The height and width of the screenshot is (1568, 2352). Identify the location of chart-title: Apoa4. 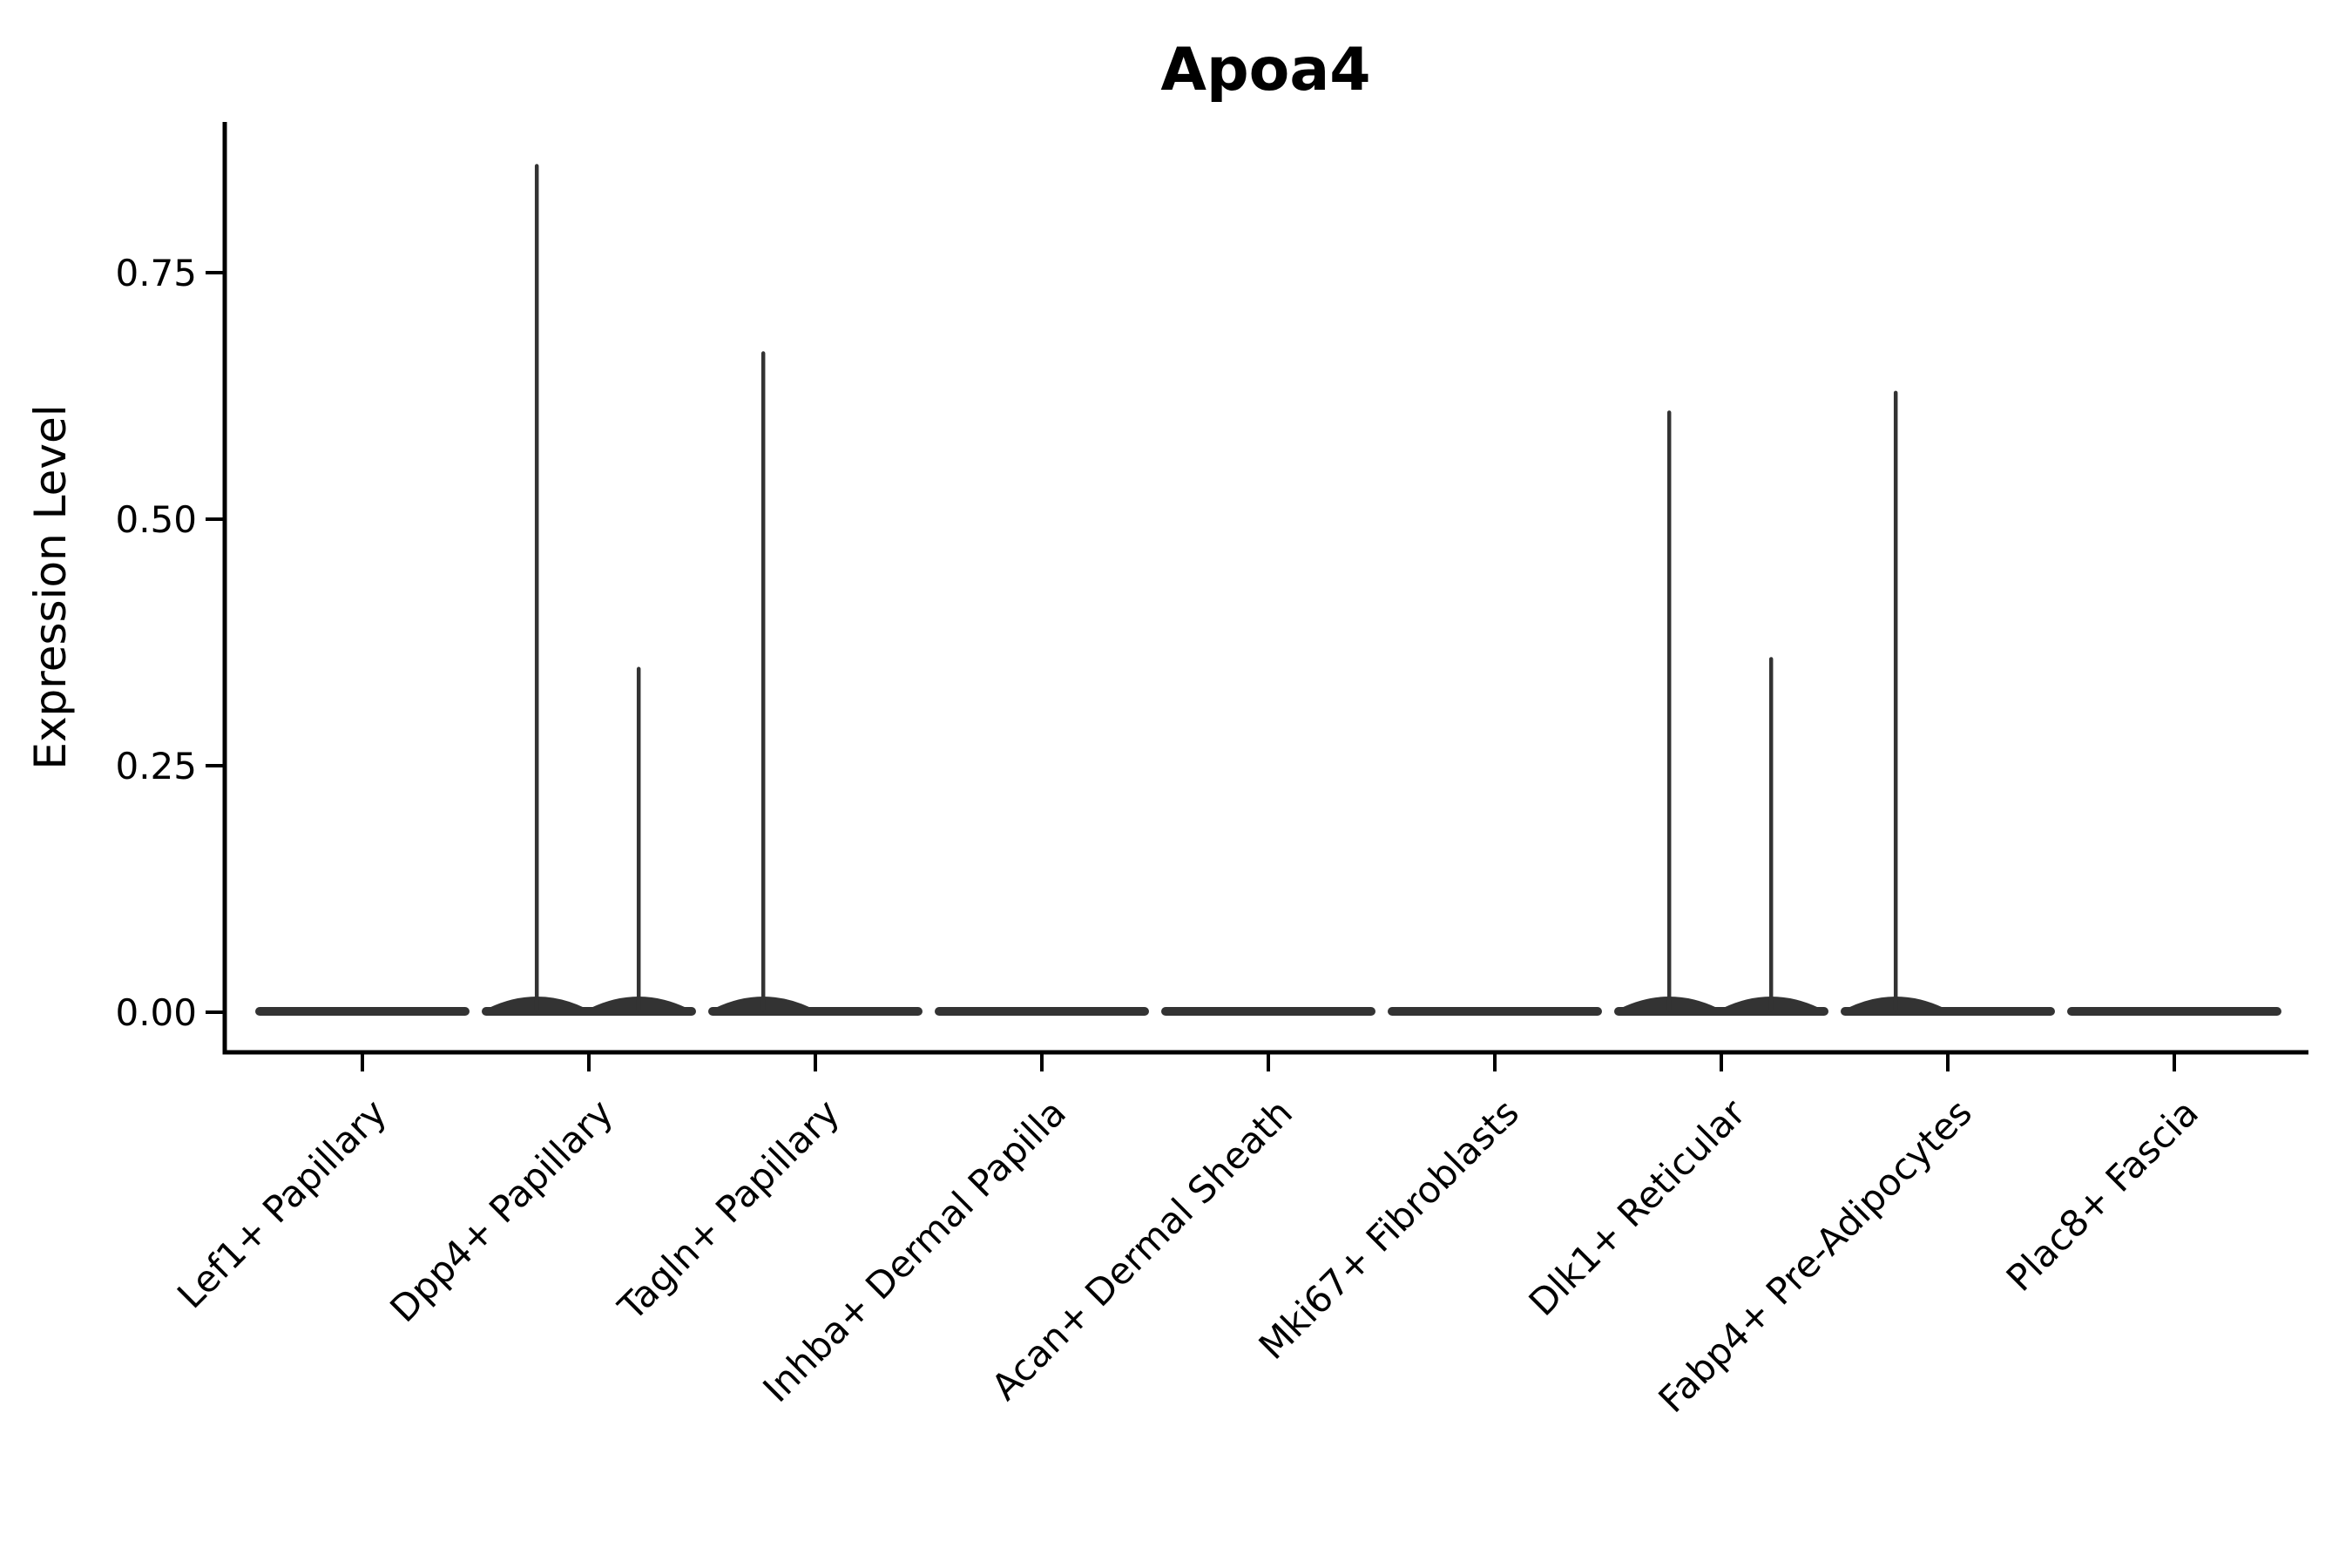
(1265, 70).